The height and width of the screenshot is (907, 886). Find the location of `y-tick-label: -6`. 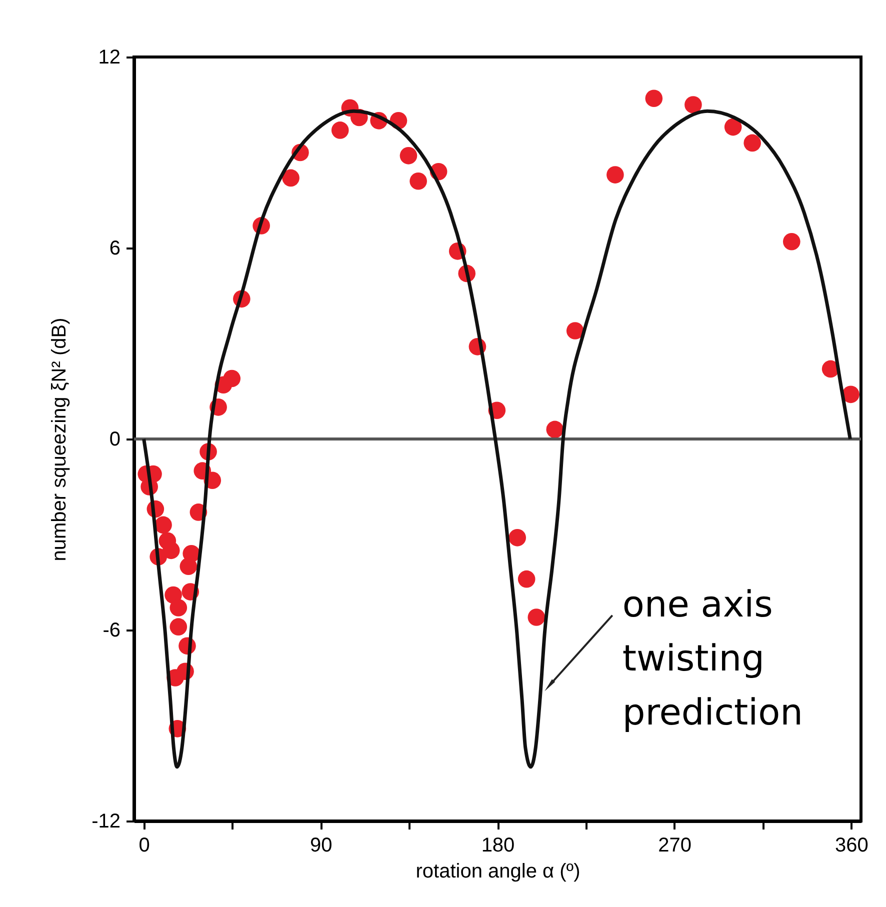

y-tick-label: -6 is located at coordinates (111, 631).